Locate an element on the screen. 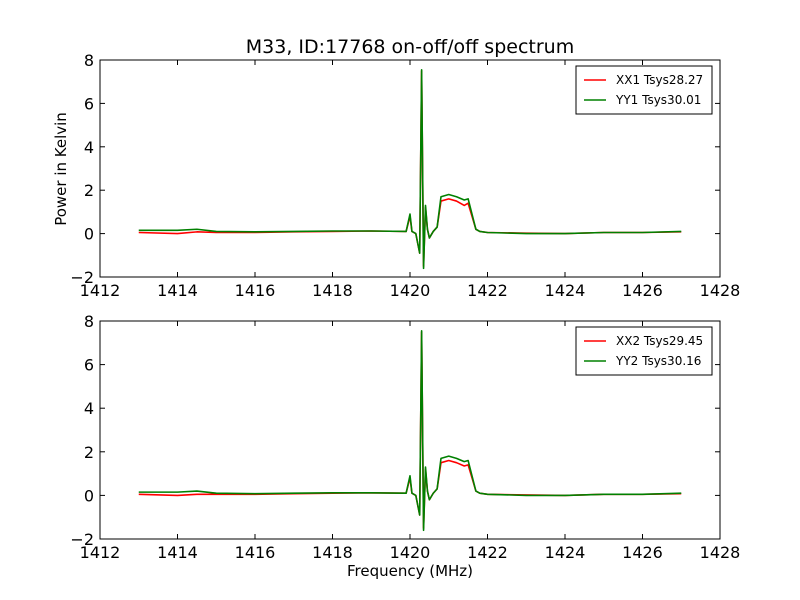 This screenshot has height=600, width=800. x-axis-label: Frequency (MHz) is located at coordinates (410, 571).